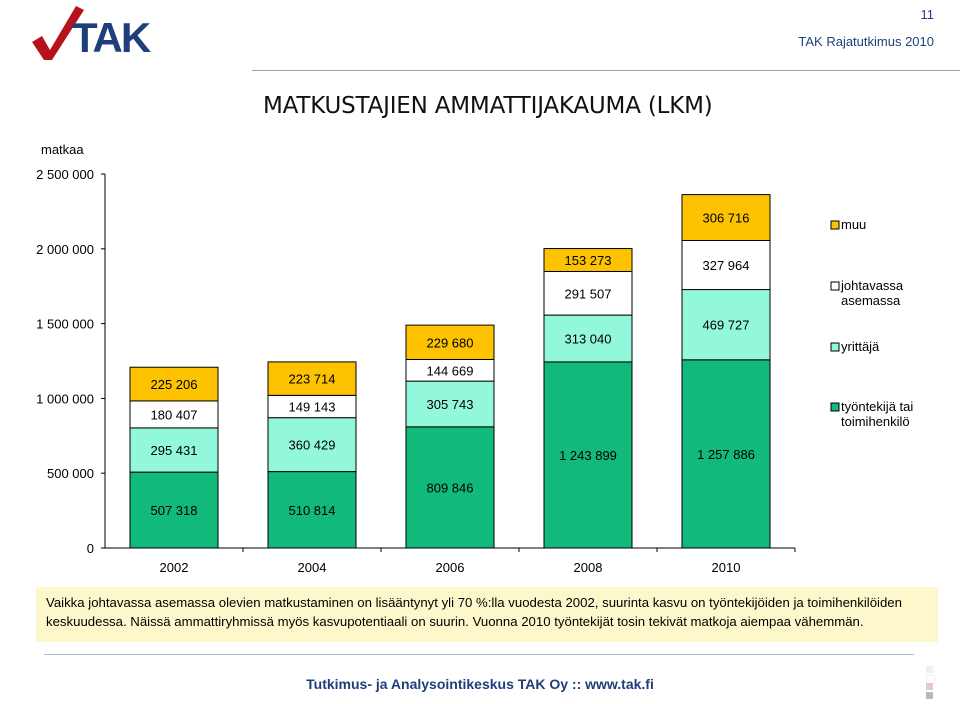 This screenshot has width=960, height=704. I want to click on data-label: 144 669, so click(450, 370).